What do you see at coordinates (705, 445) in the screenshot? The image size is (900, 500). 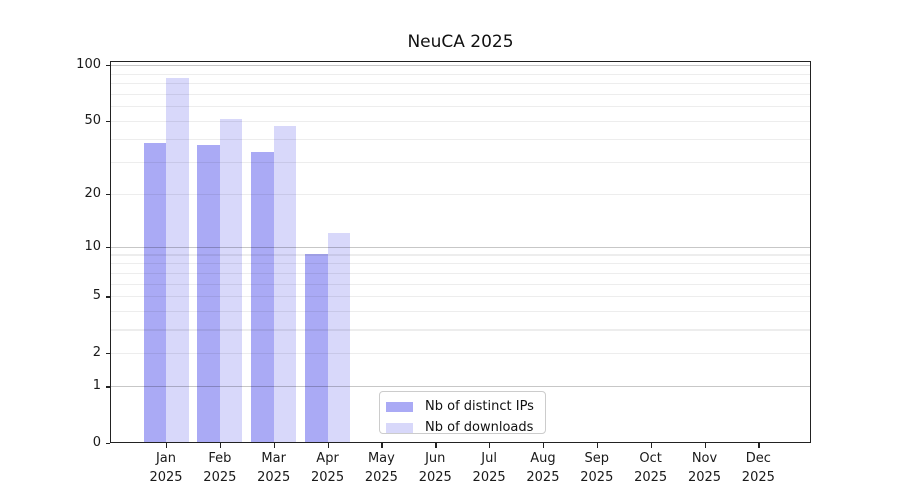 I see `x-tick-nov` at bounding box center [705, 445].